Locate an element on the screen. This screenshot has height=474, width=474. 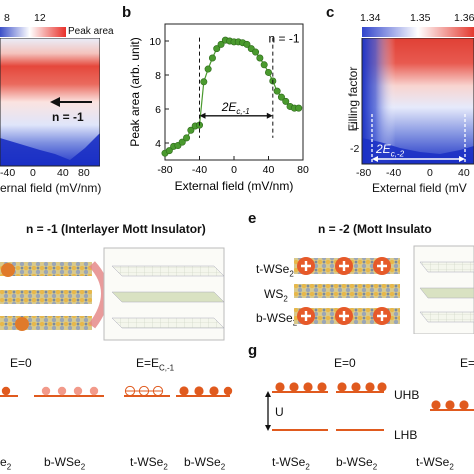
x-tick-label: 80 is located at coordinates (303, 170).